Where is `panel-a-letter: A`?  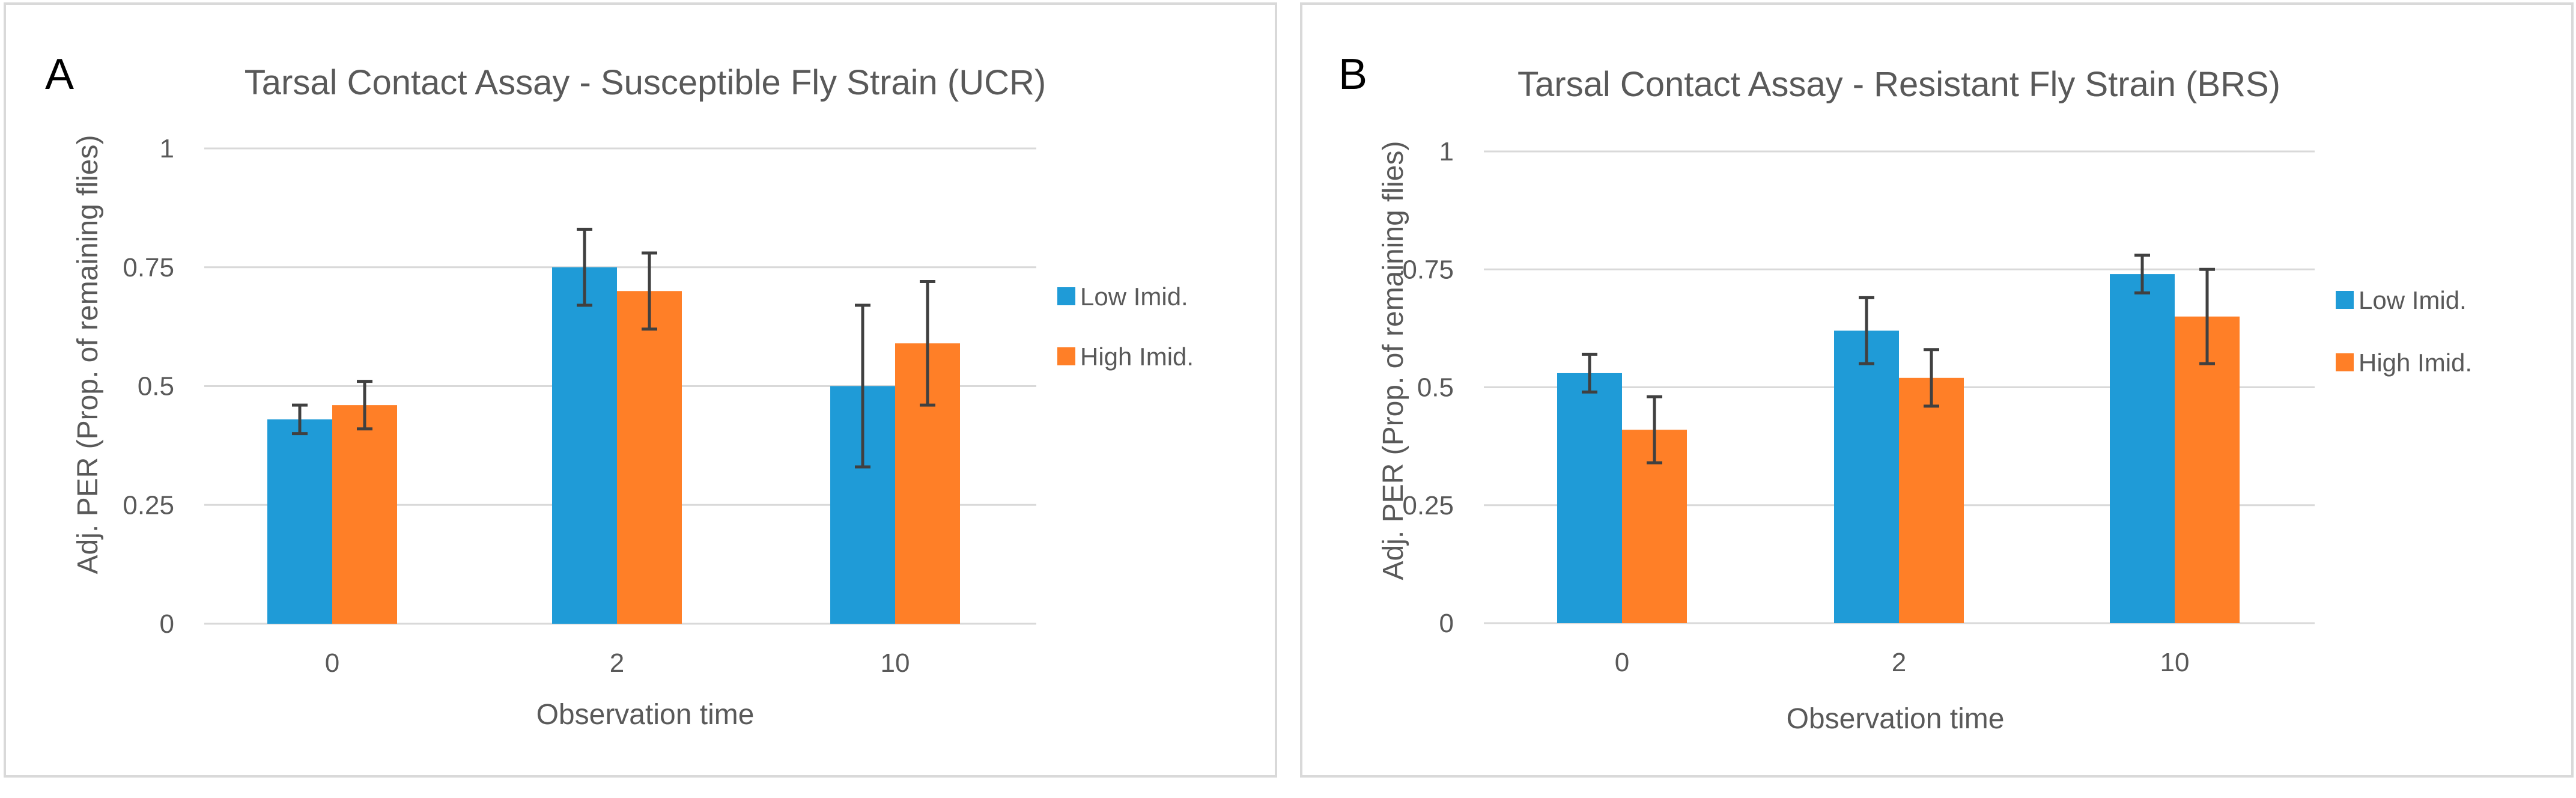 panel-a-letter: A is located at coordinates (59, 74).